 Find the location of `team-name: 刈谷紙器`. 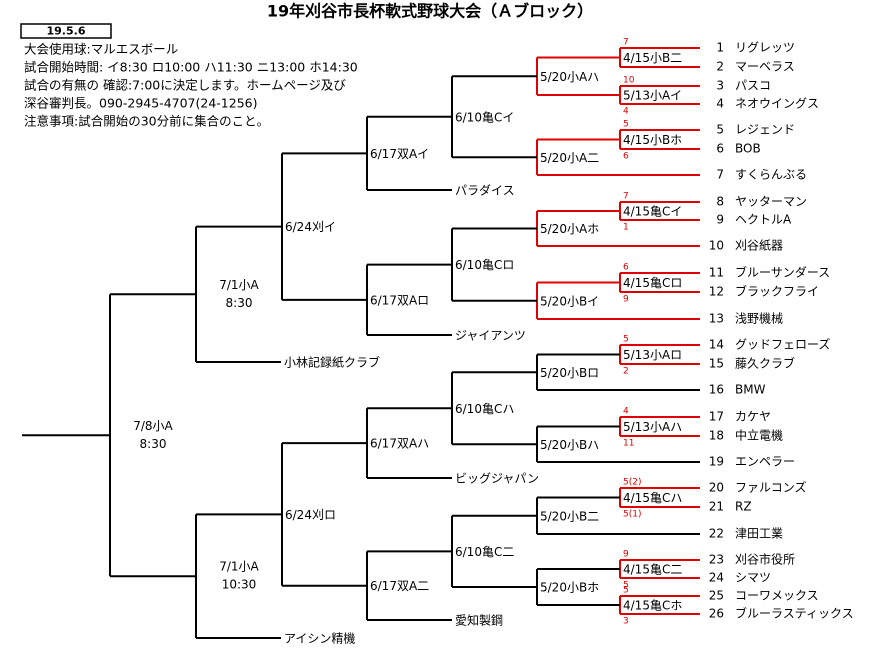

team-name: 刈谷紙器 is located at coordinates (759, 245).